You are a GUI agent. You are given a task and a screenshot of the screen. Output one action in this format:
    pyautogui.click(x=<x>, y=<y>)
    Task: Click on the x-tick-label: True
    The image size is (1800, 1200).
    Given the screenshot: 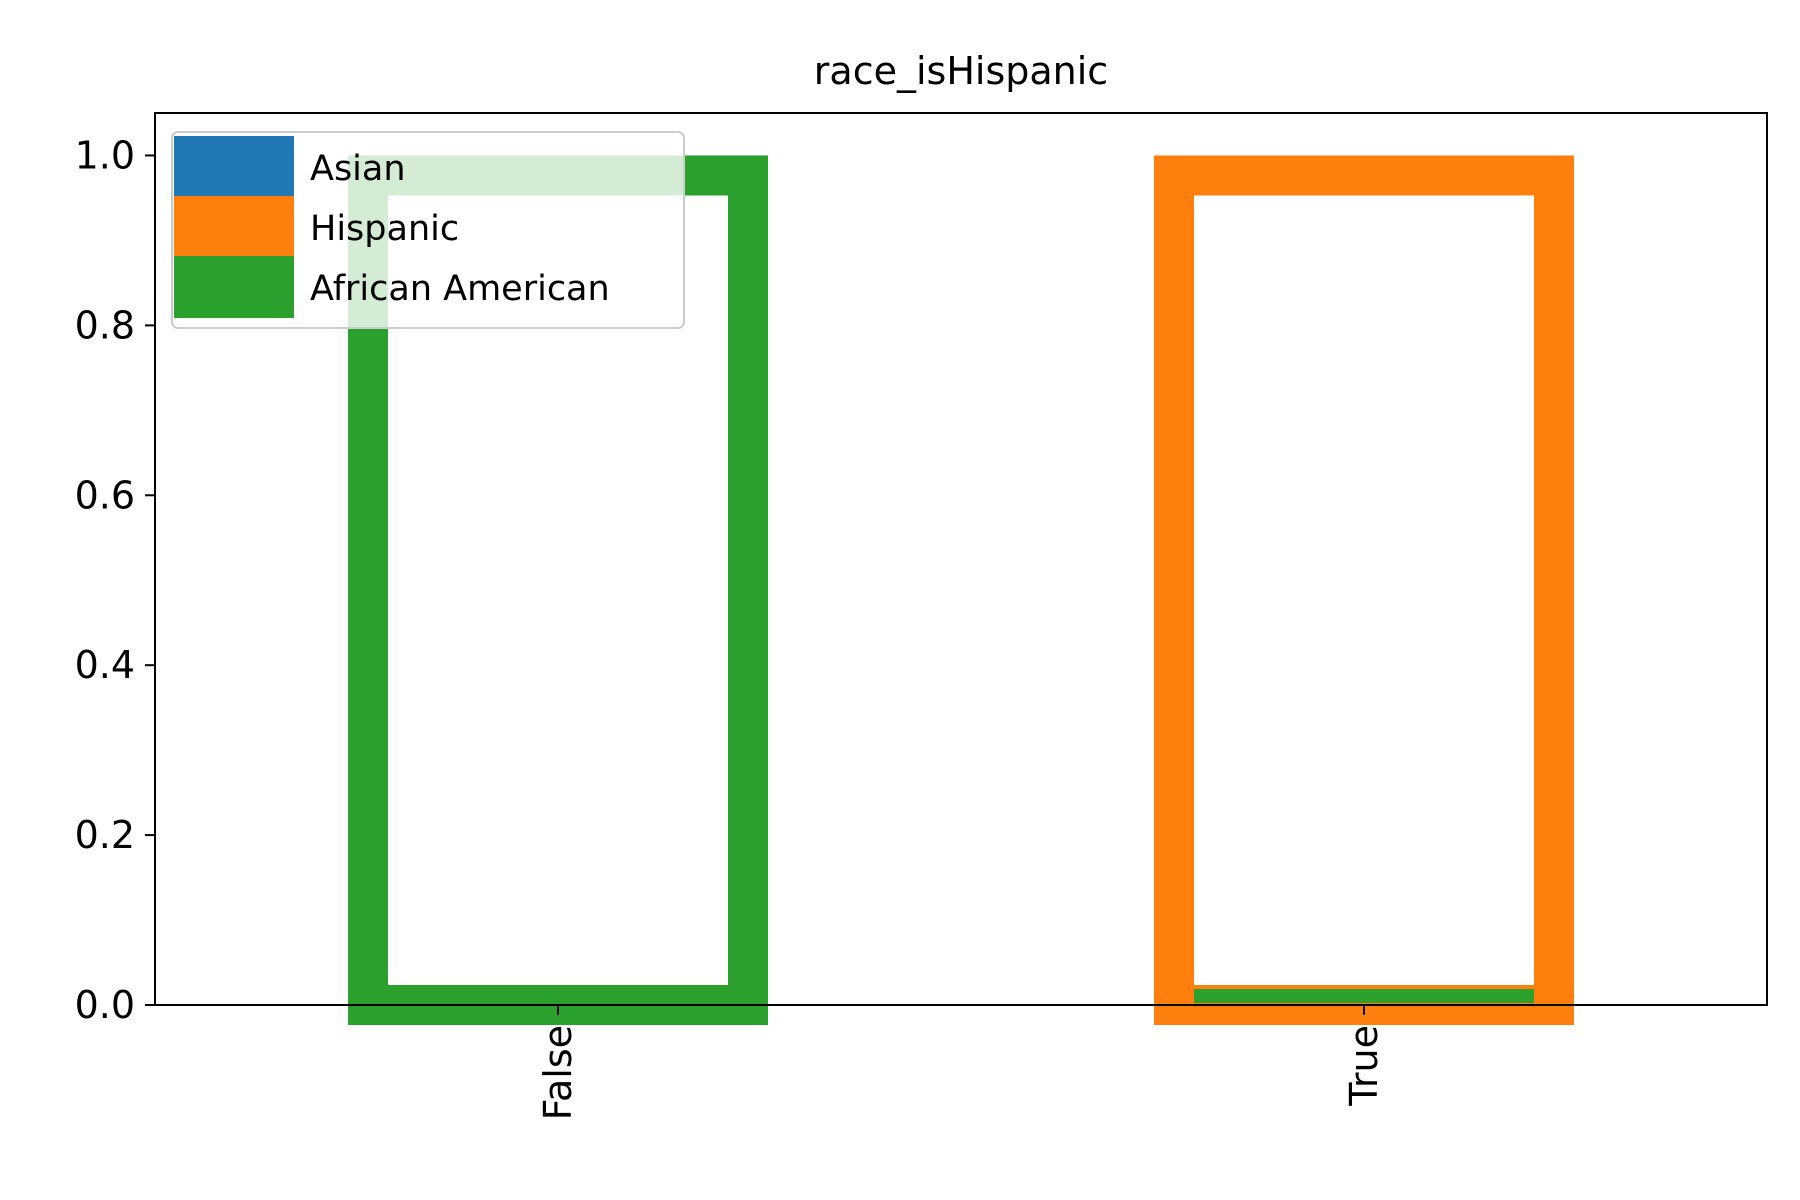 What is the action you would take?
    pyautogui.click(x=1364, y=1066)
    